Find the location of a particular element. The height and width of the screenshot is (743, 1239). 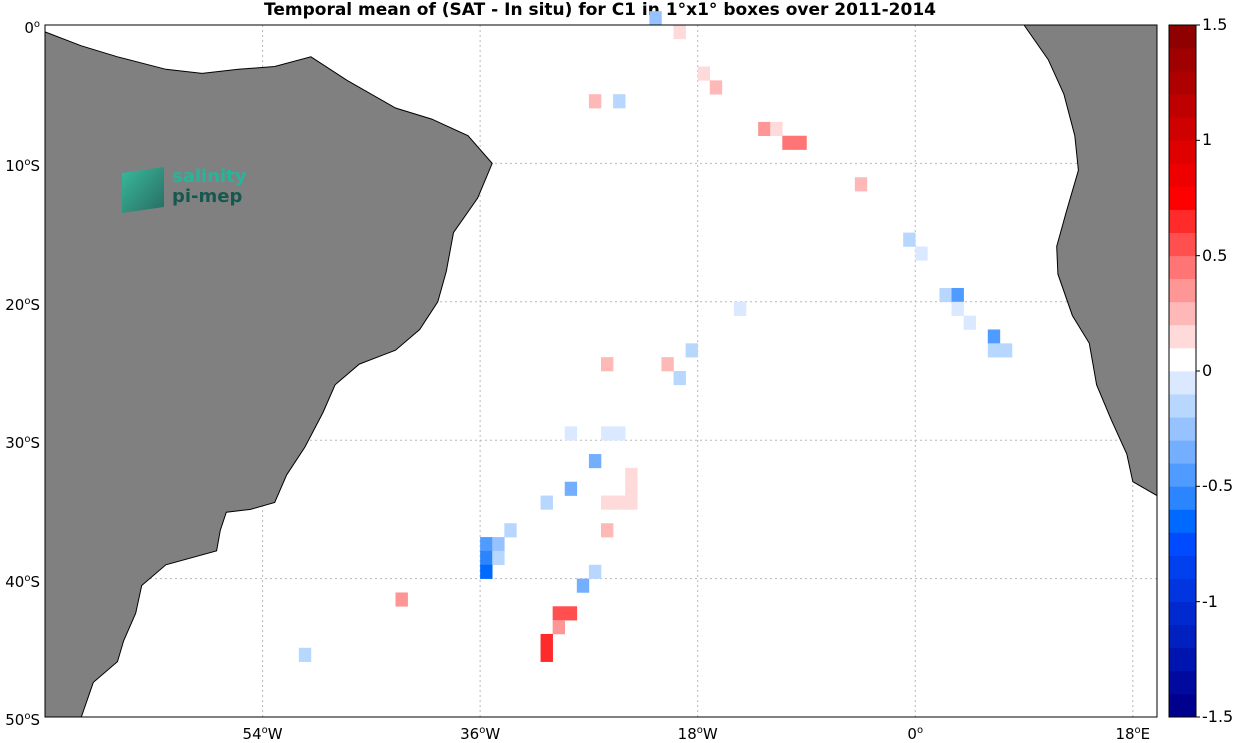

lat-label-4: 40oS is located at coordinates (22, 581).